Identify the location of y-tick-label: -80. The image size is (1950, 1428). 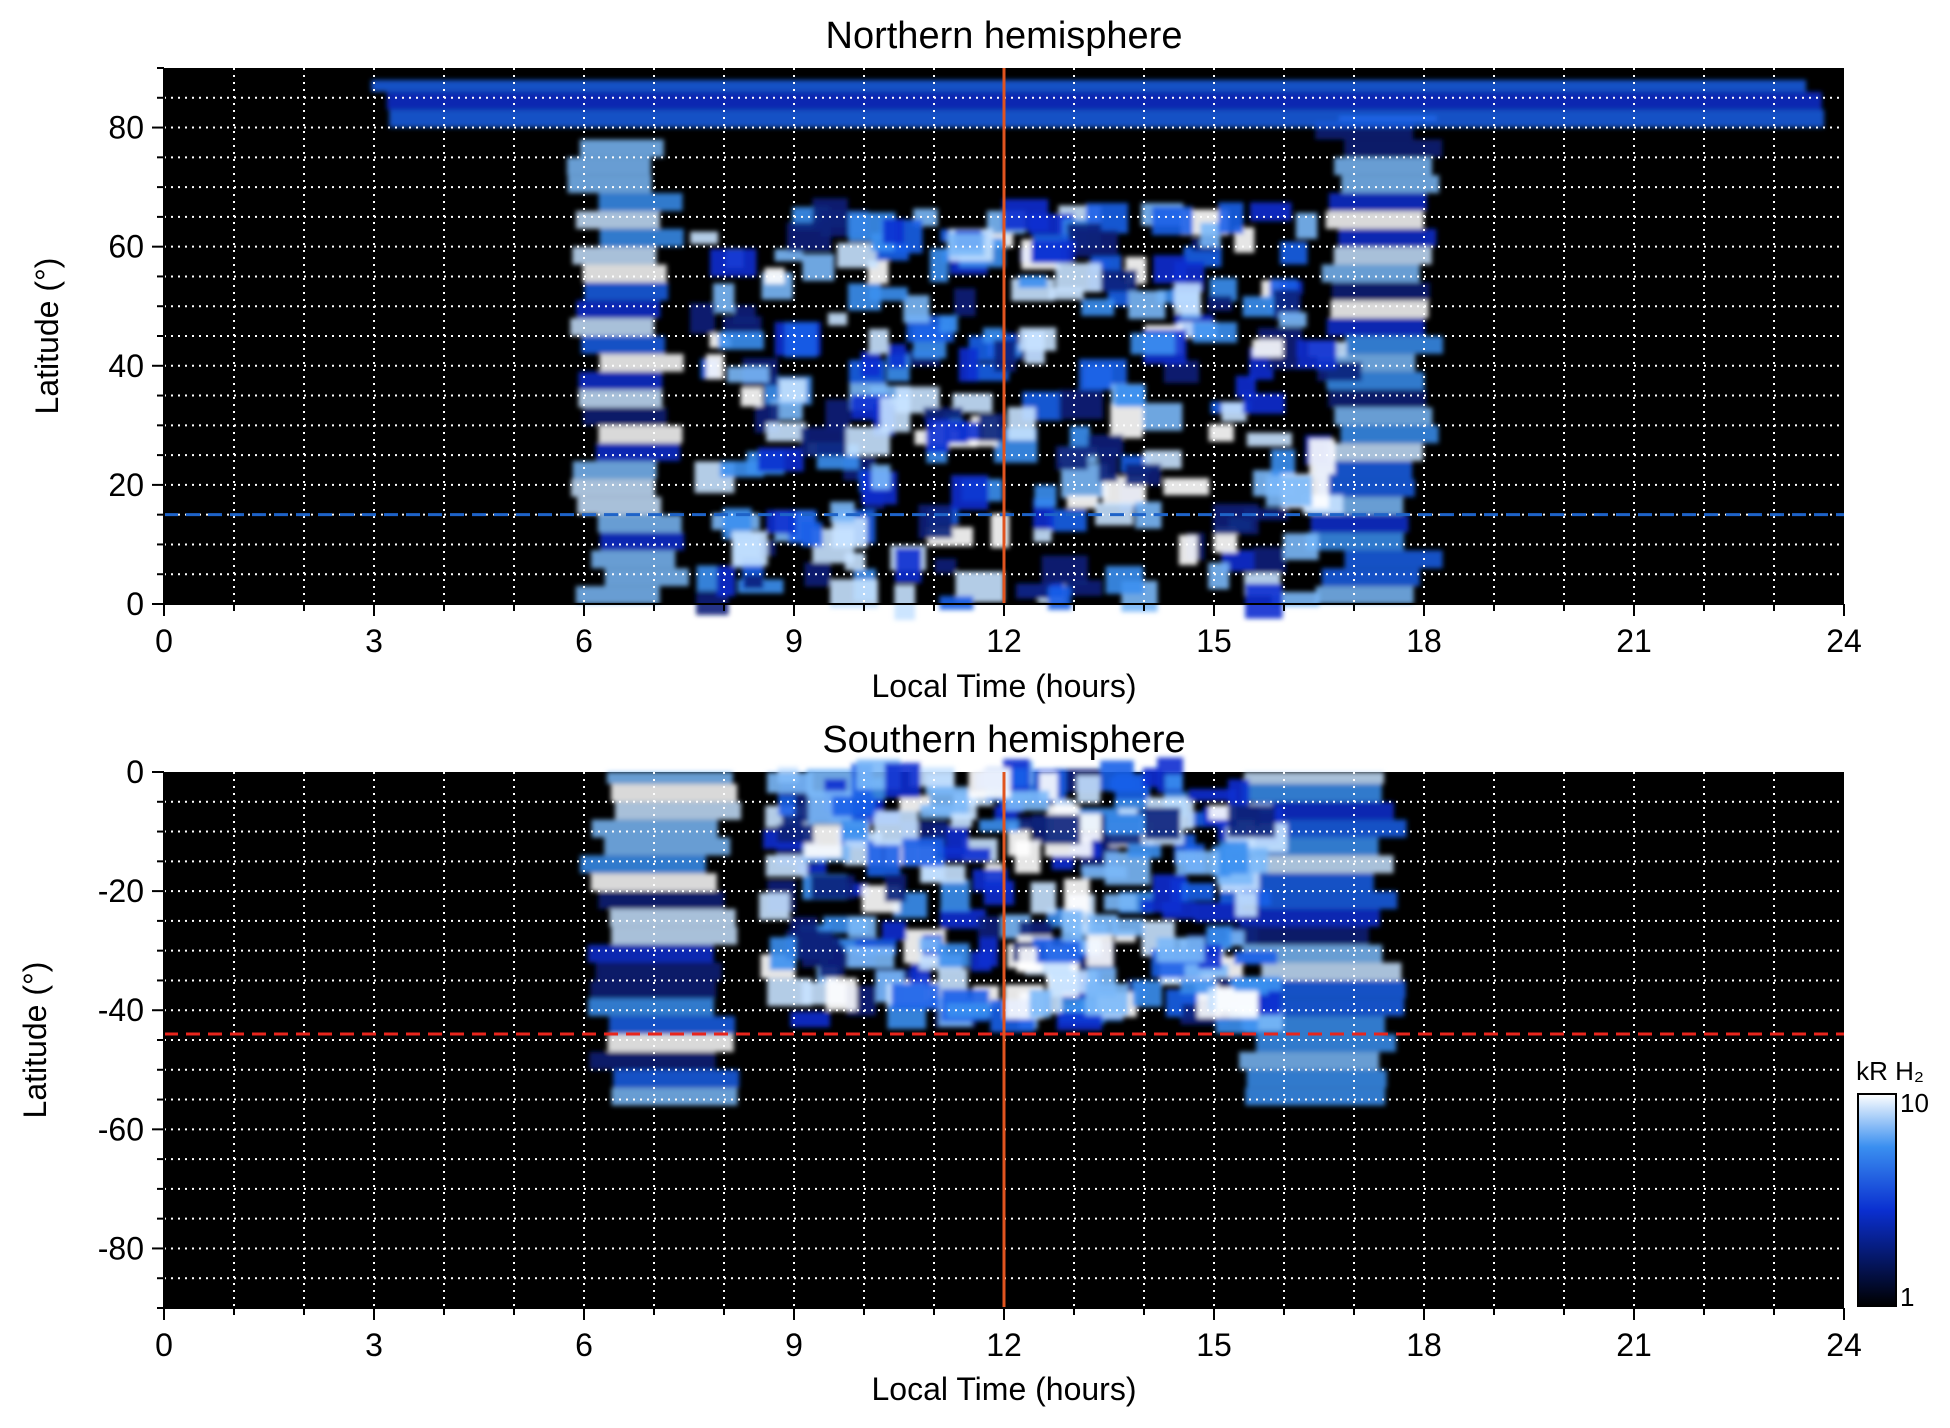
(121, 1248).